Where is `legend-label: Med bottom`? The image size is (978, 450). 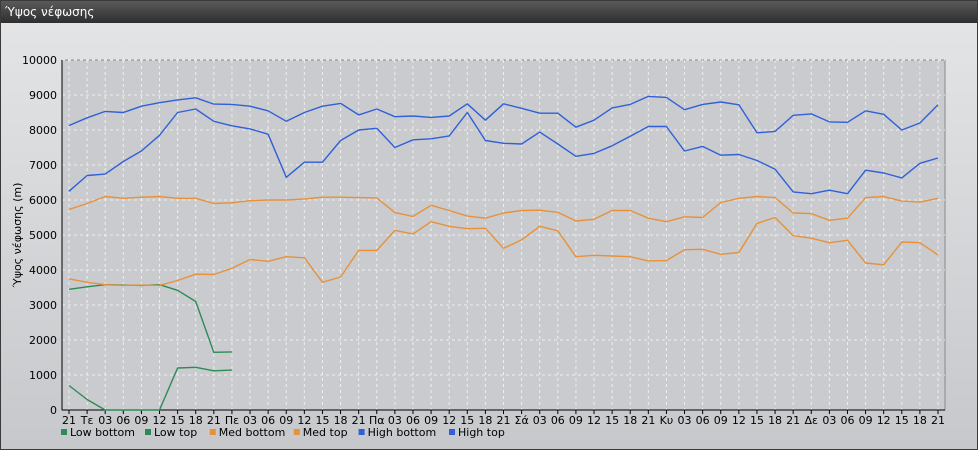 legend-label: Med bottom is located at coordinates (252, 432).